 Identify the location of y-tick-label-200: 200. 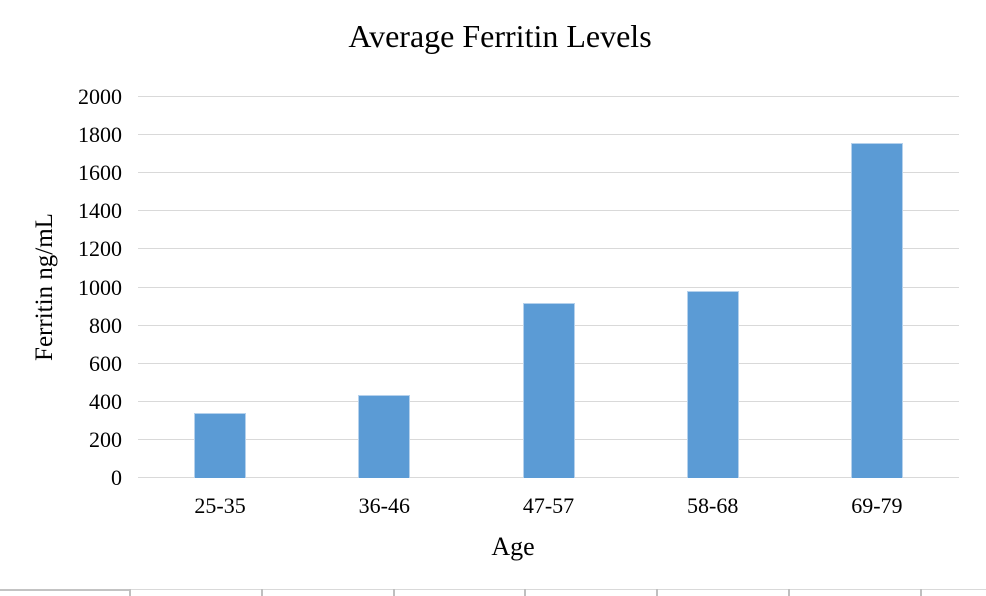
(105, 439).